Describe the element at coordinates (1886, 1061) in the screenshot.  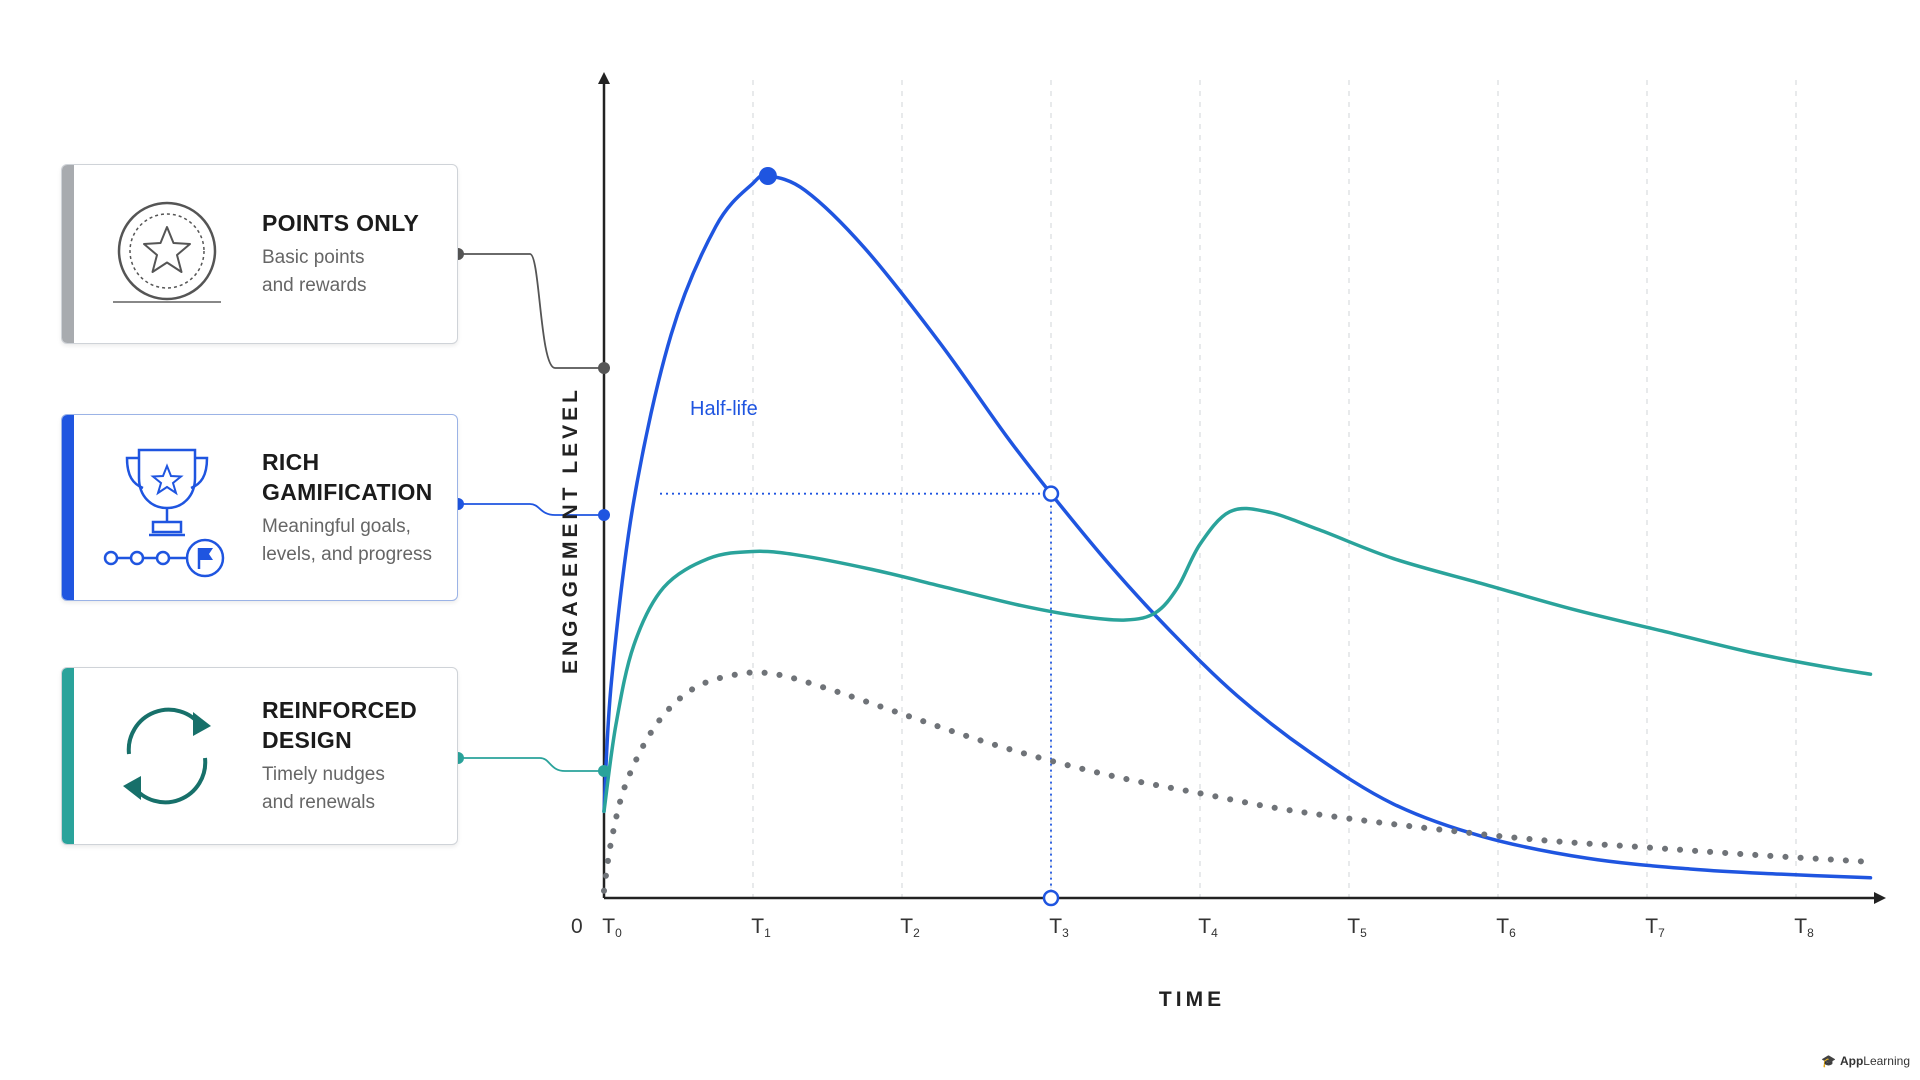
I see `brand-name-rest: Learning` at that location.